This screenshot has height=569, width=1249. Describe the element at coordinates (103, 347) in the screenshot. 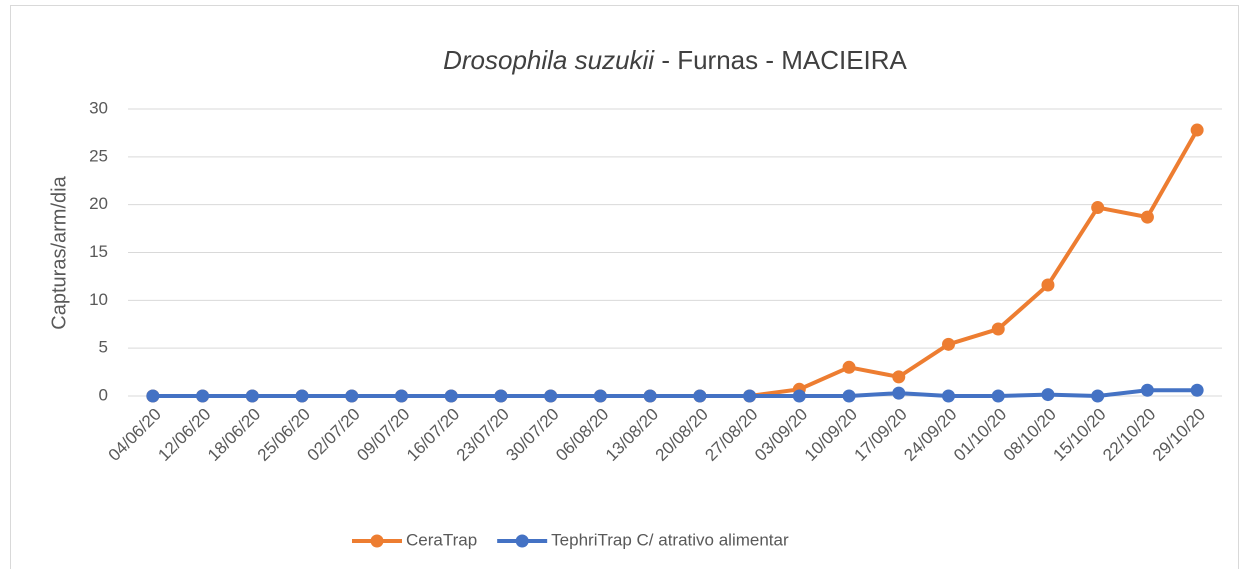

I see `y-tick-label: 5` at that location.